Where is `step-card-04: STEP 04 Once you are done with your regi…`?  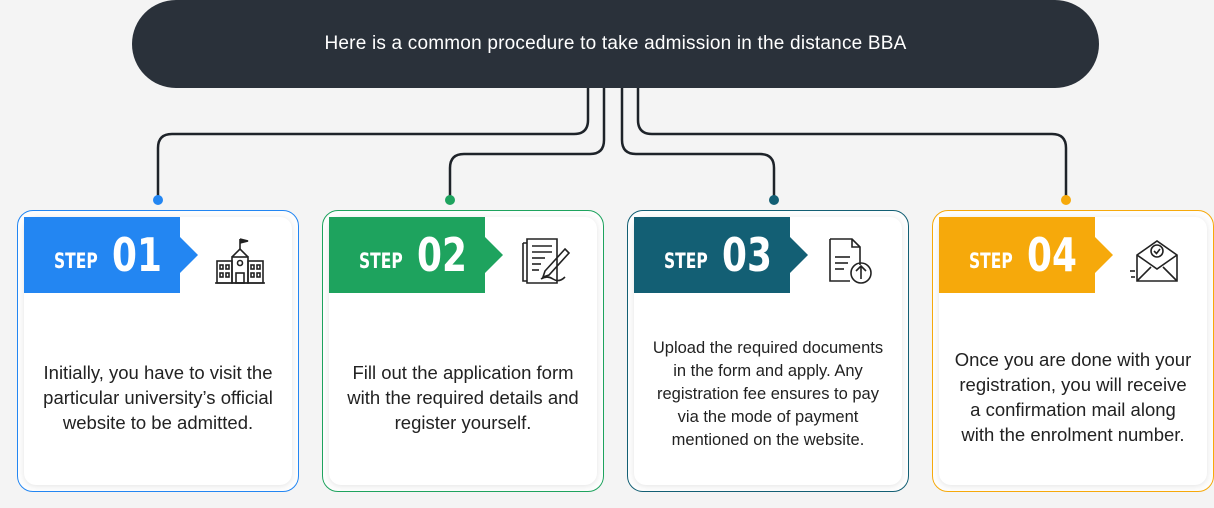 step-card-04: STEP 04 Once you are done with your regi… is located at coordinates (1073, 351).